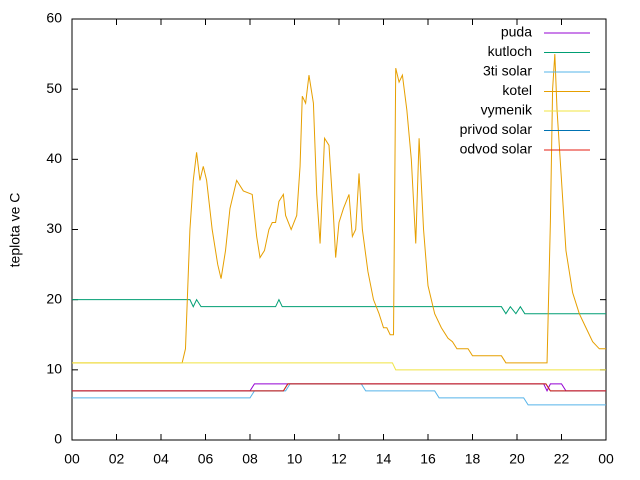  I want to click on y-tick-label: 40, so click(54, 158).